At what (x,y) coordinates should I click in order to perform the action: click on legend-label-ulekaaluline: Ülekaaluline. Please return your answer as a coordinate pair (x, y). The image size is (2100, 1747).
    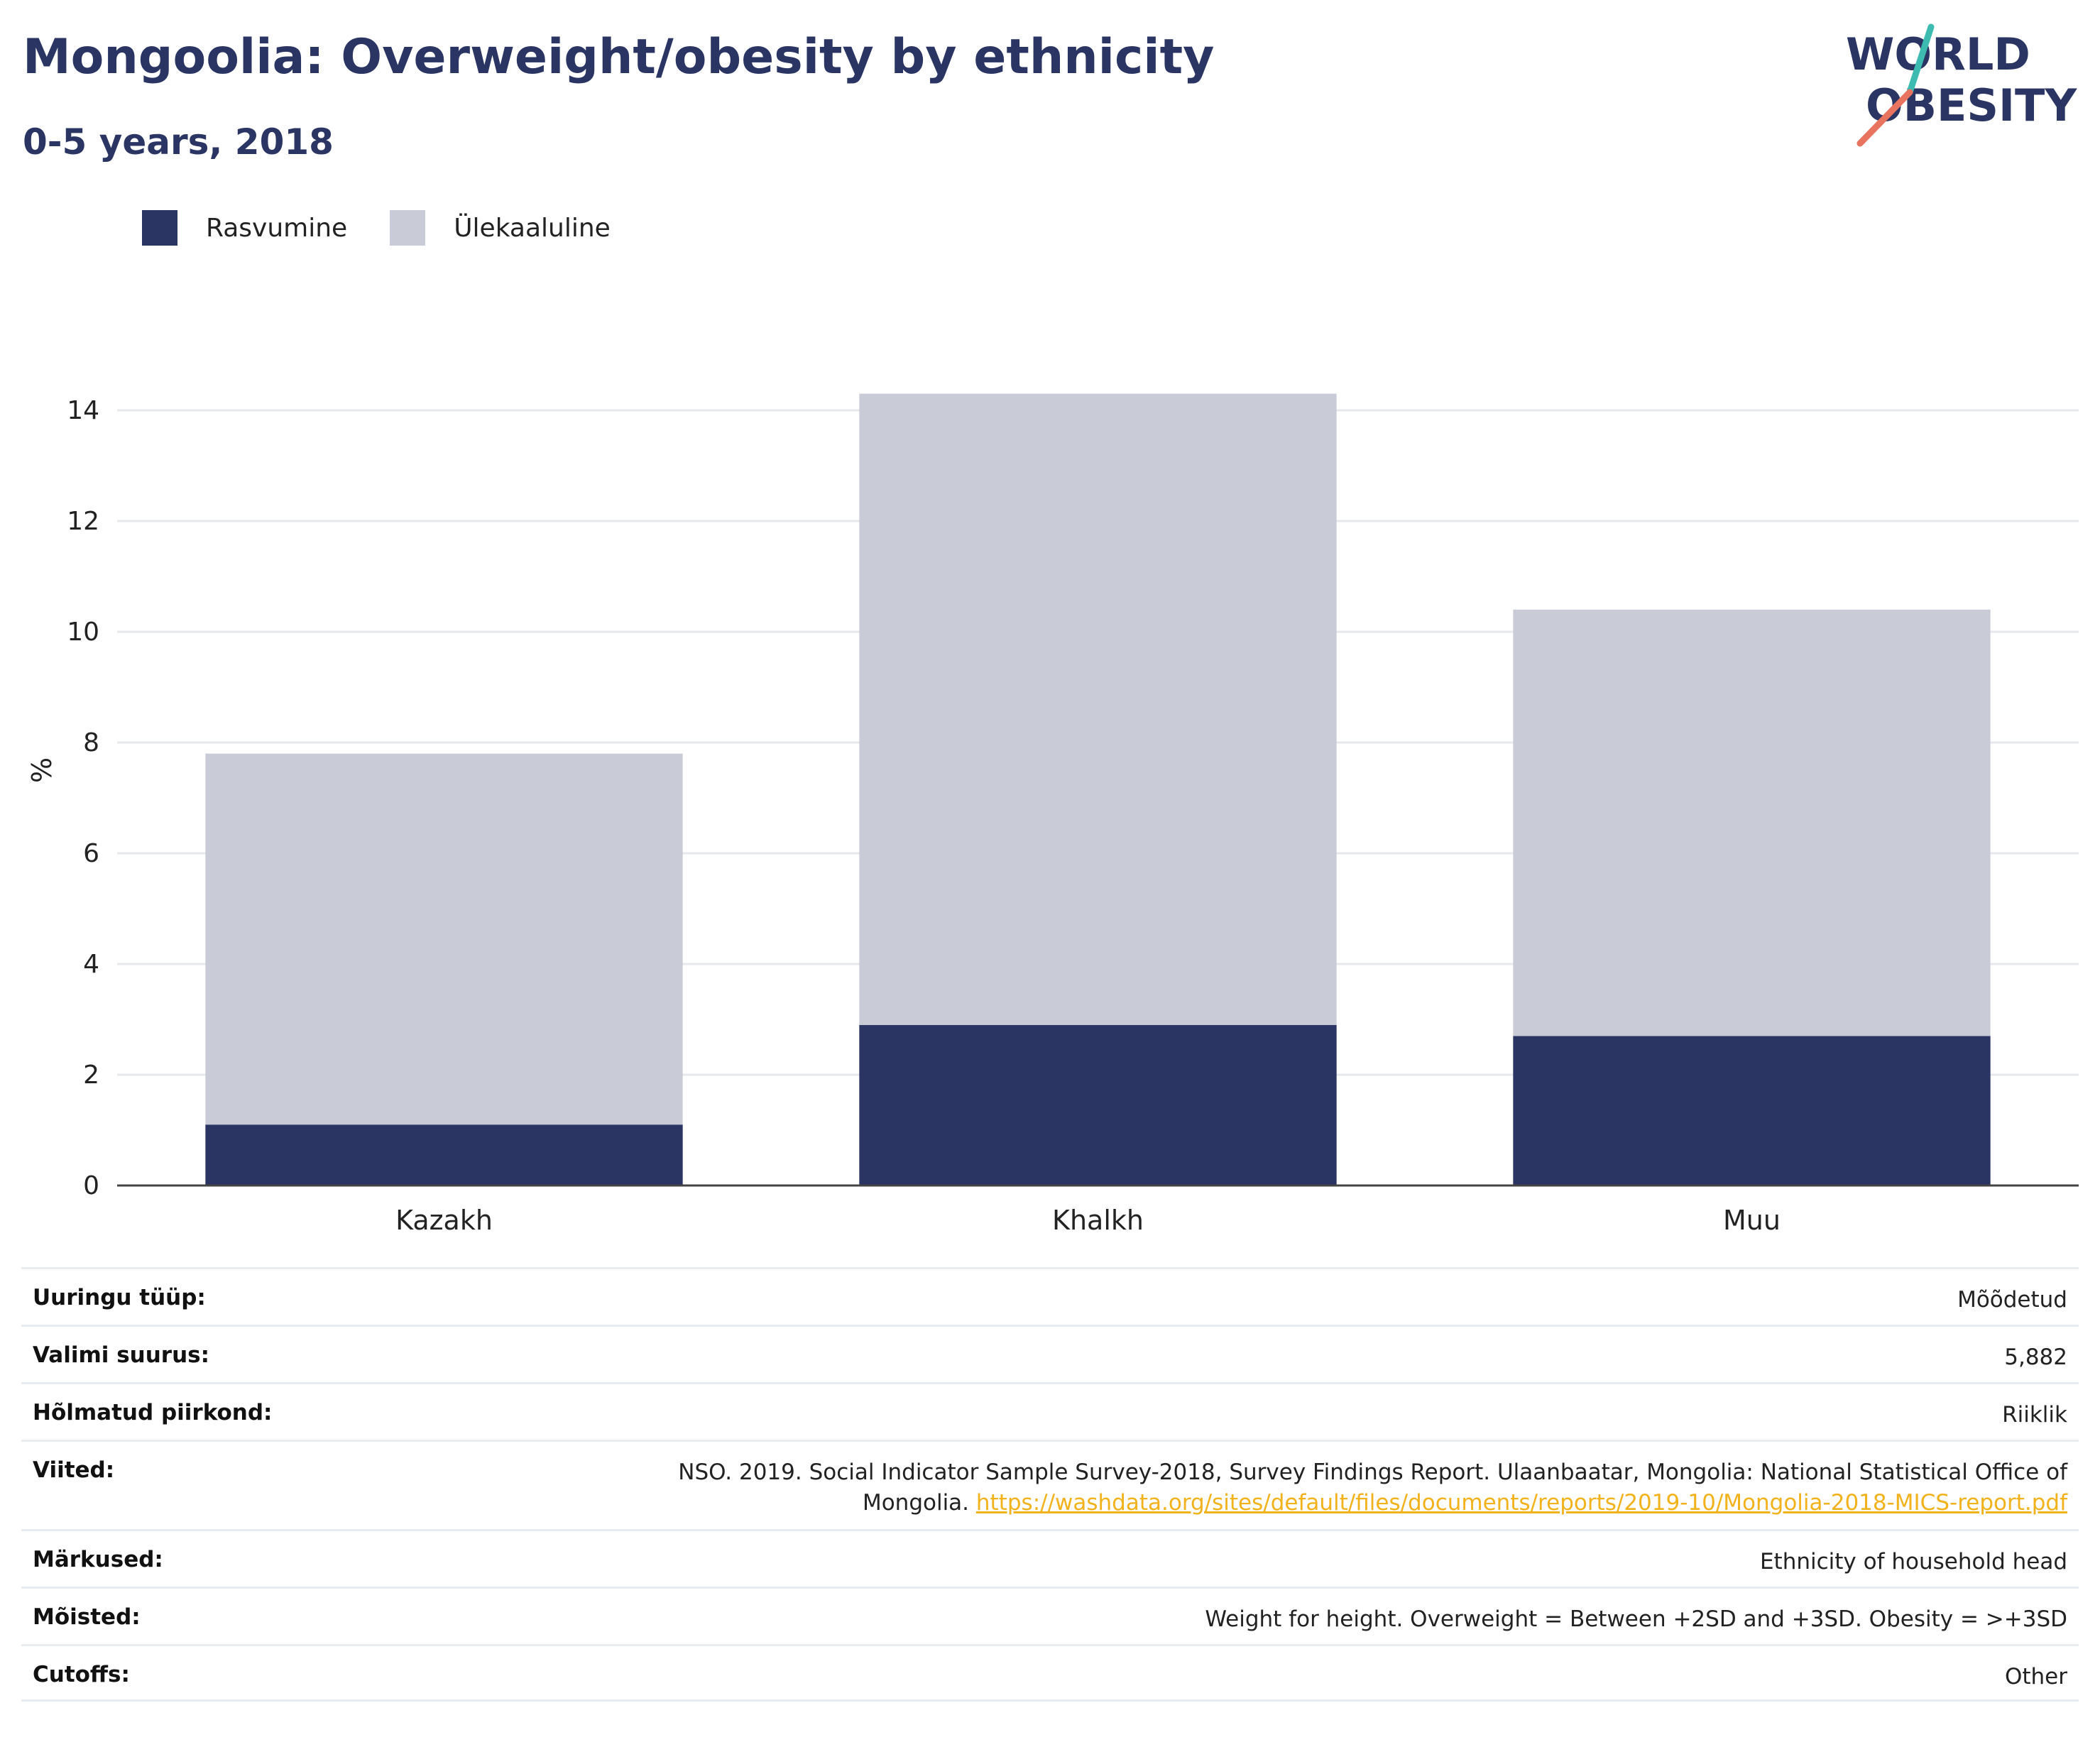
    Looking at the image, I should click on (532, 228).